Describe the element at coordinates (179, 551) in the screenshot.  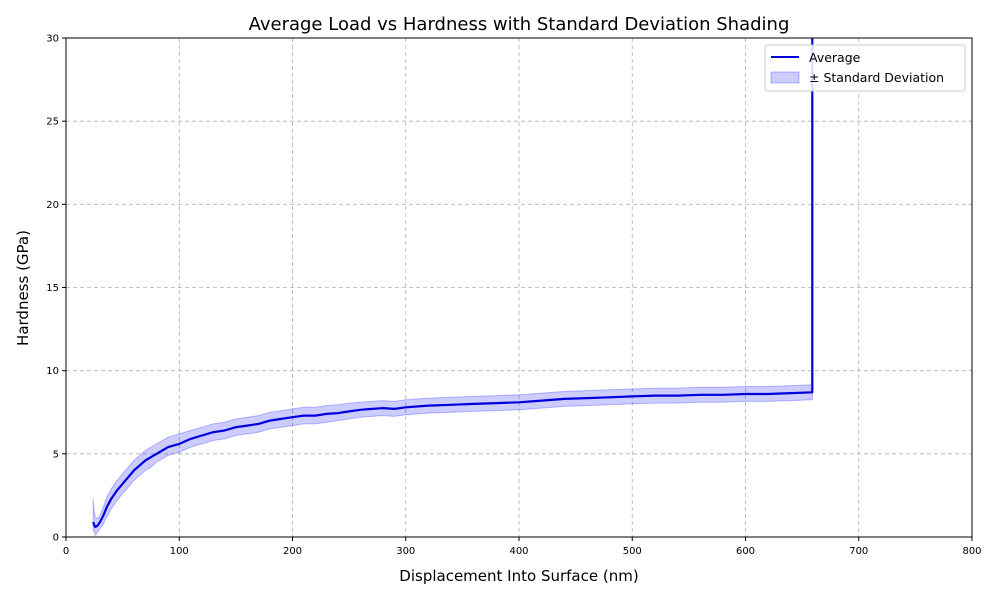
I see `x-tick-label: 100` at that location.